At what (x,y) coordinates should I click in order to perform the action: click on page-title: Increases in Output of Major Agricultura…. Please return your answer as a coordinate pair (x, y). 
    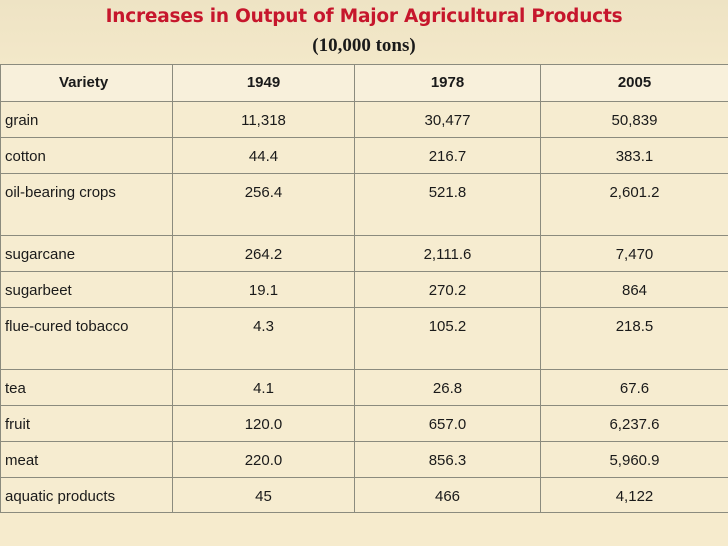
    Looking at the image, I should click on (364, 16).